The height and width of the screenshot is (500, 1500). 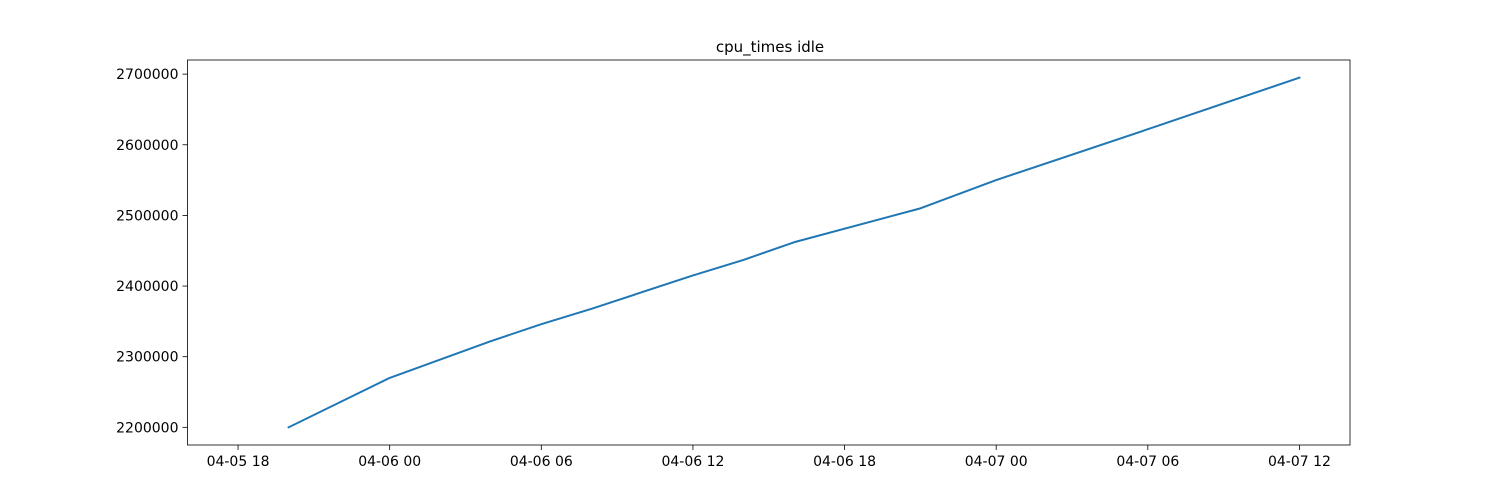 What do you see at coordinates (238, 462) in the screenshot?
I see `x-tick-label: 04-05 18` at bounding box center [238, 462].